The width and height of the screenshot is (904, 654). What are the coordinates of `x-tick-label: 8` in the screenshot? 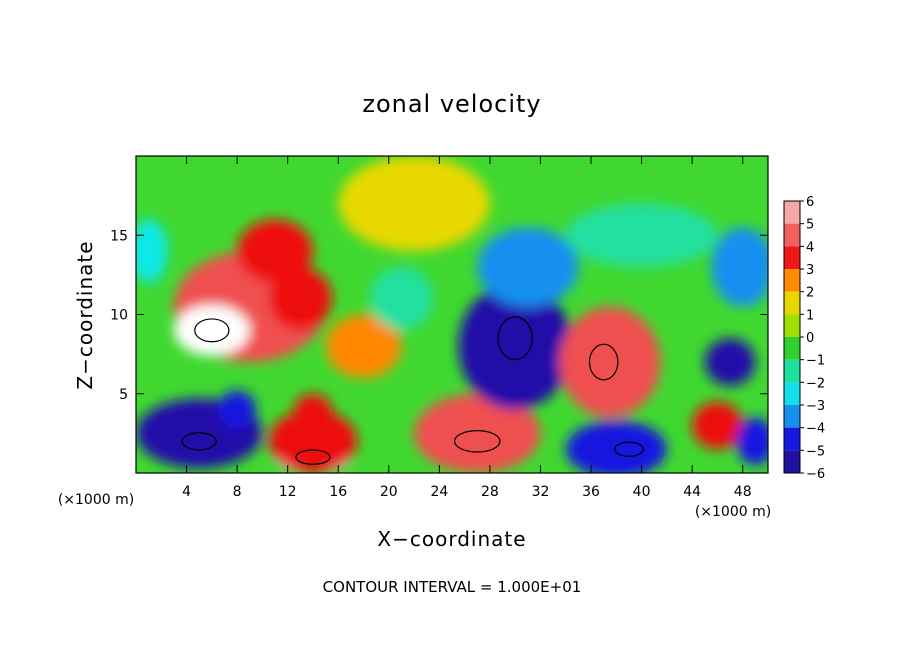 It's located at (237, 492).